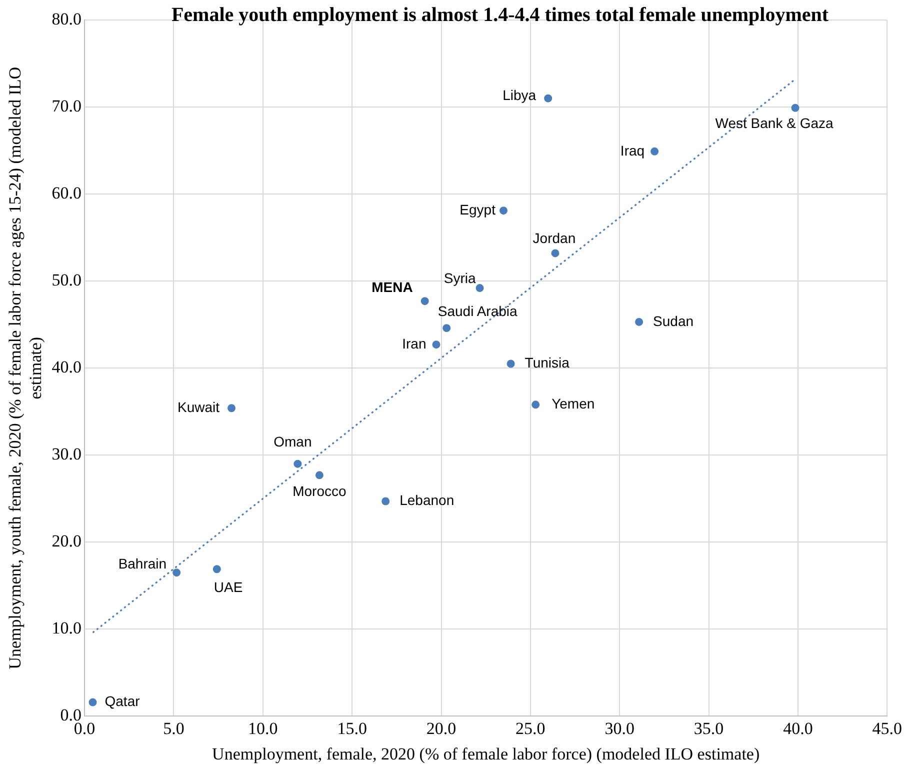 The width and height of the screenshot is (905, 767). I want to click on x-tick-label: 30.0, so click(619, 728).